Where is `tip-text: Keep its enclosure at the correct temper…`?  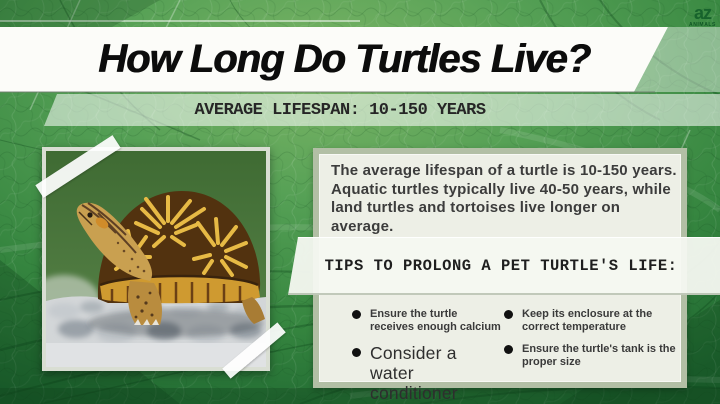
tip-text: Keep its enclosure at the correct temper… is located at coordinates (587, 320).